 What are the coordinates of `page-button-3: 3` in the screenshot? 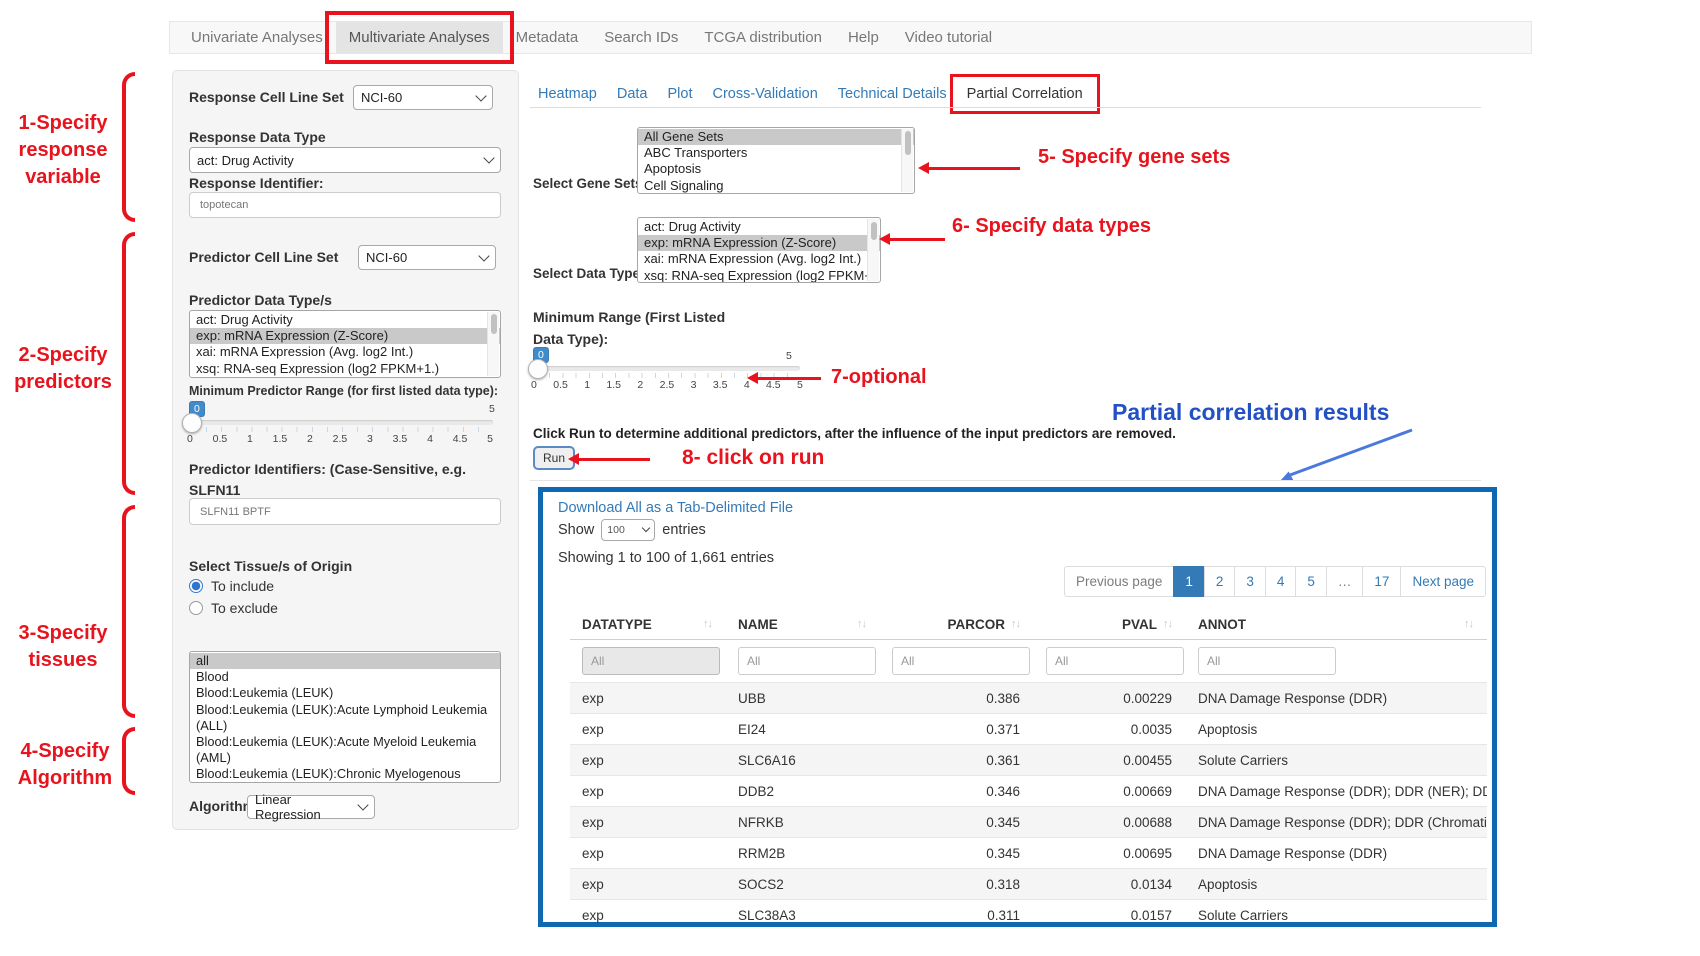 It's located at (1250, 581).